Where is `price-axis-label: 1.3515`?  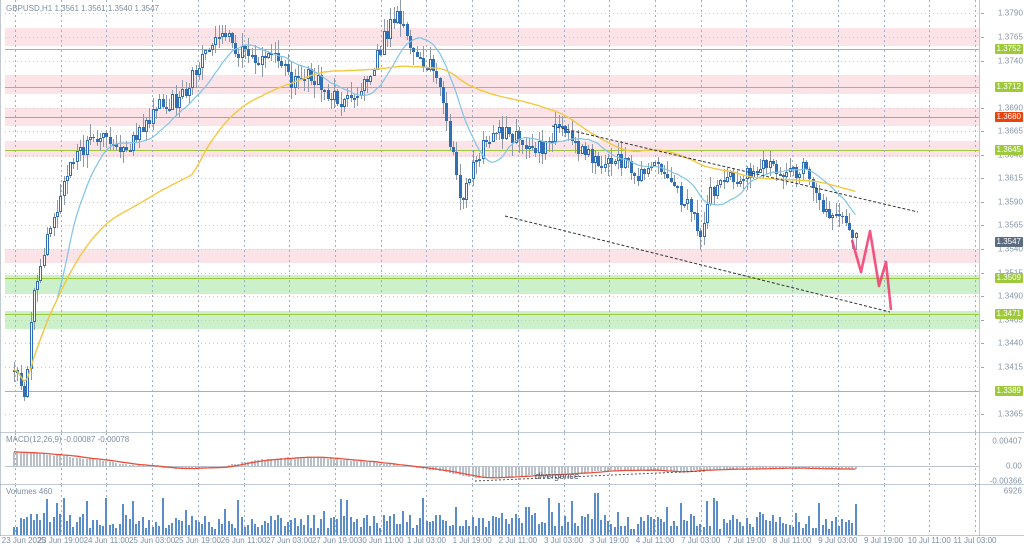
price-axis-label: 1.3515 is located at coordinates (1010, 272).